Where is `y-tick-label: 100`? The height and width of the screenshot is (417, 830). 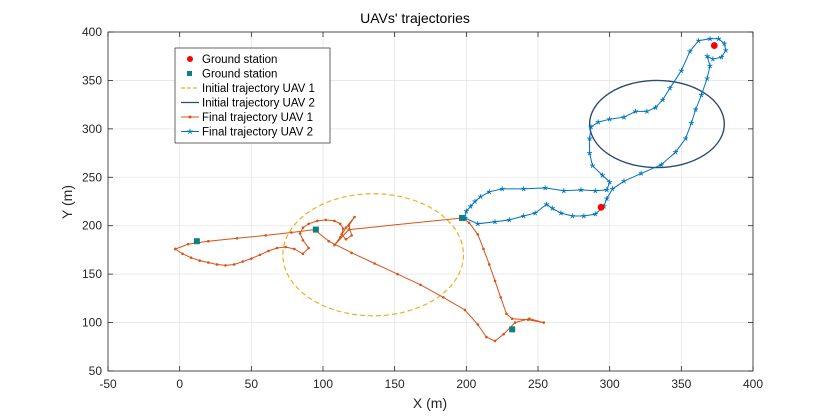 y-tick-label: 100 is located at coordinates (92, 323).